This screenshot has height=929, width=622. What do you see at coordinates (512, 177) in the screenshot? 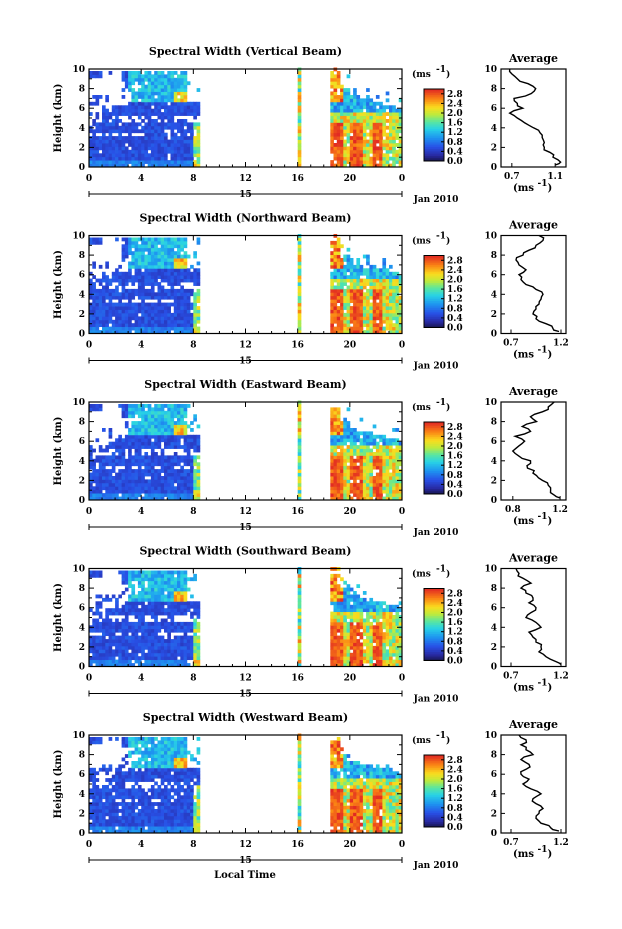
I see `average-x-tick-label: 0.7` at bounding box center [512, 177].